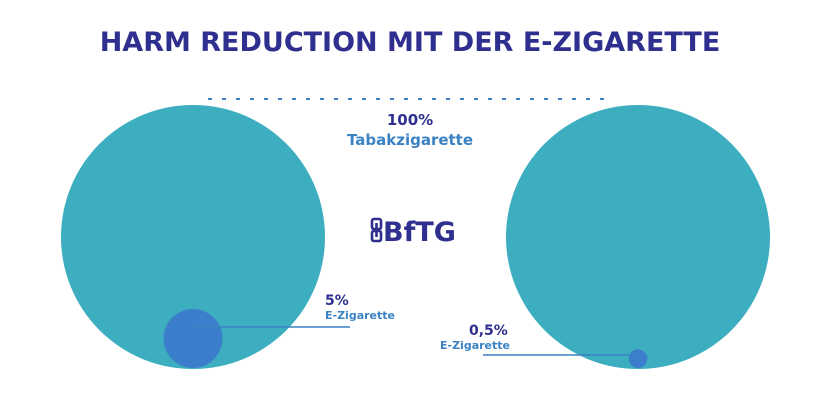 Image resolution: width=820 pixels, height=400 pixels. I want to click on reference-label: Tabakzigarette, so click(410, 140).